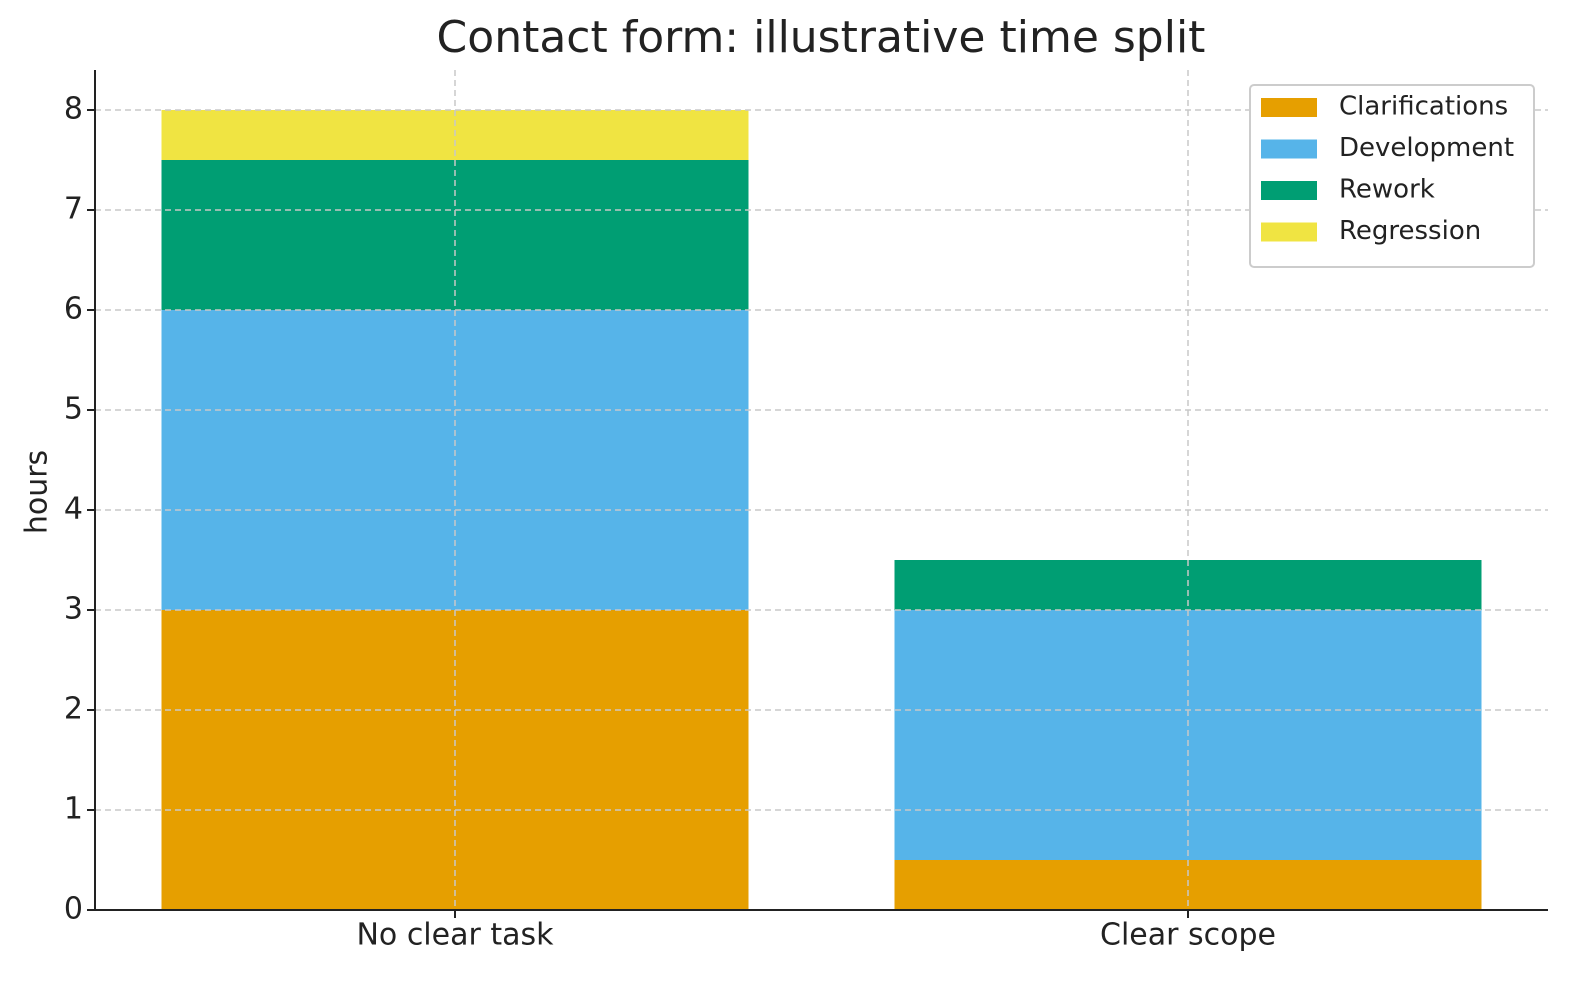 Image resolution: width=1580 pixels, height=984 pixels. Describe the element at coordinates (73, 609) in the screenshot. I see `y-tick-label: 3` at that location.